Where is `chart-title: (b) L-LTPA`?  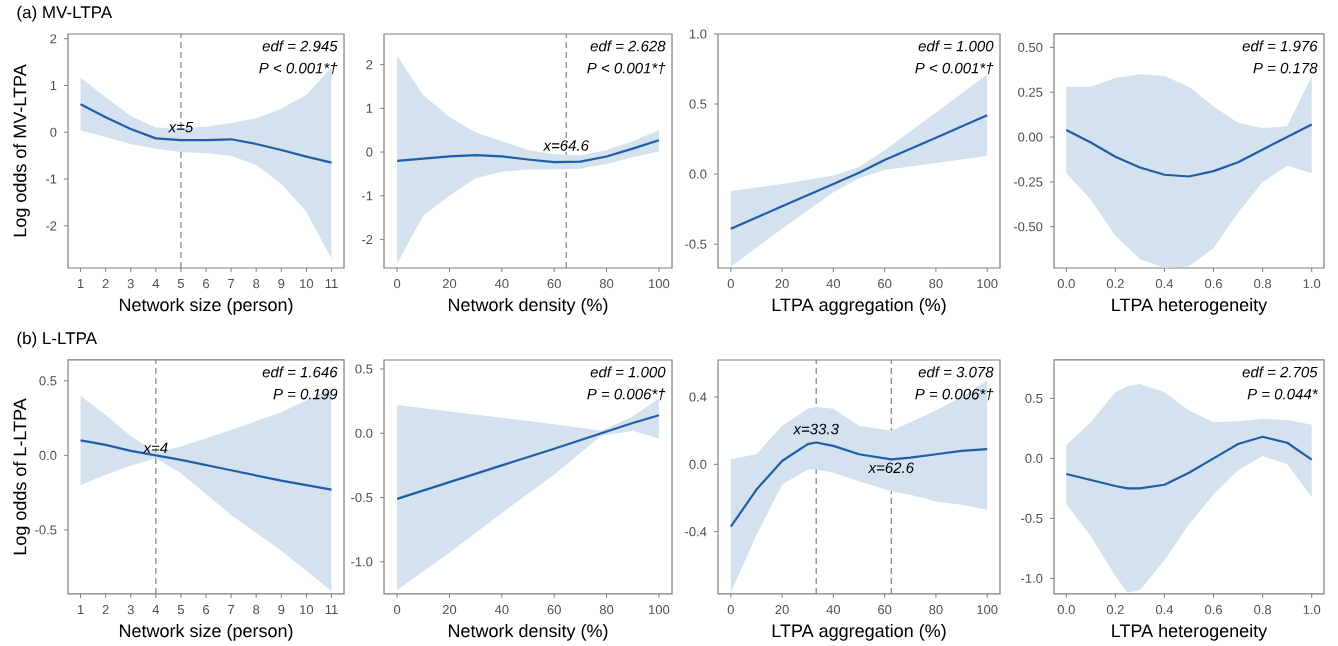 chart-title: (b) L-LTPA is located at coordinates (57, 339).